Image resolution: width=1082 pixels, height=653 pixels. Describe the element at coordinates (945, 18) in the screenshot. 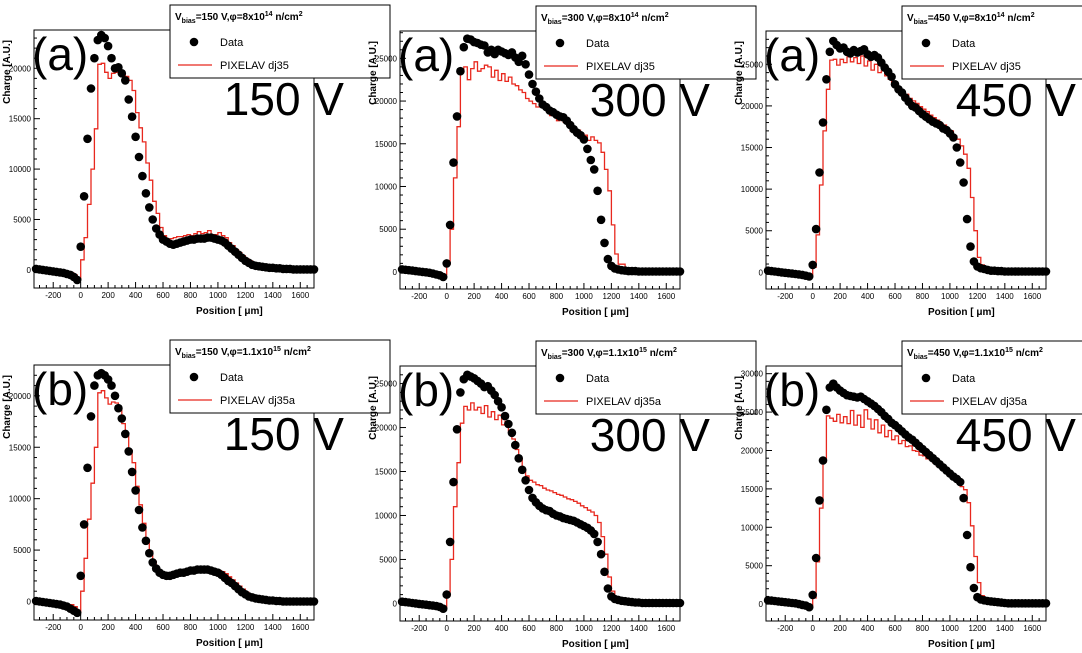

I see `legend-title-mid: =450 V,` at that location.